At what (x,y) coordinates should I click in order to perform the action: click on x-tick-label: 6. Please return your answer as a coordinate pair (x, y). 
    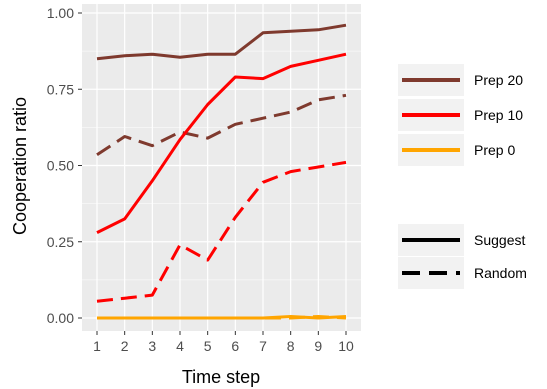
    Looking at the image, I should click on (235, 346).